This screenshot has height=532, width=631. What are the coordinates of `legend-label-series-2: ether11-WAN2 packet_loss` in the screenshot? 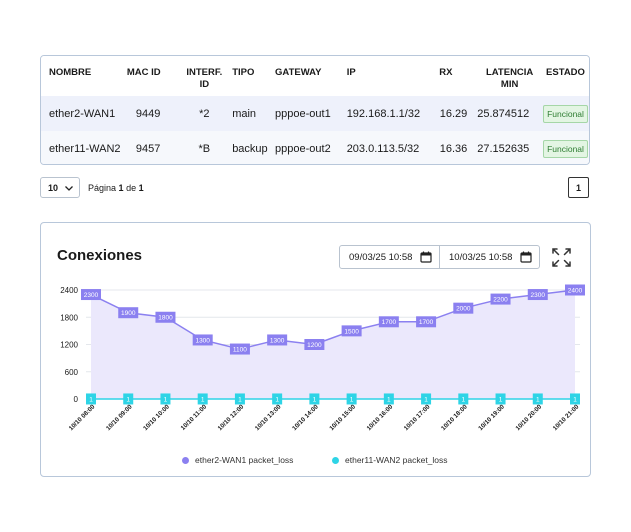 It's located at (396, 460).